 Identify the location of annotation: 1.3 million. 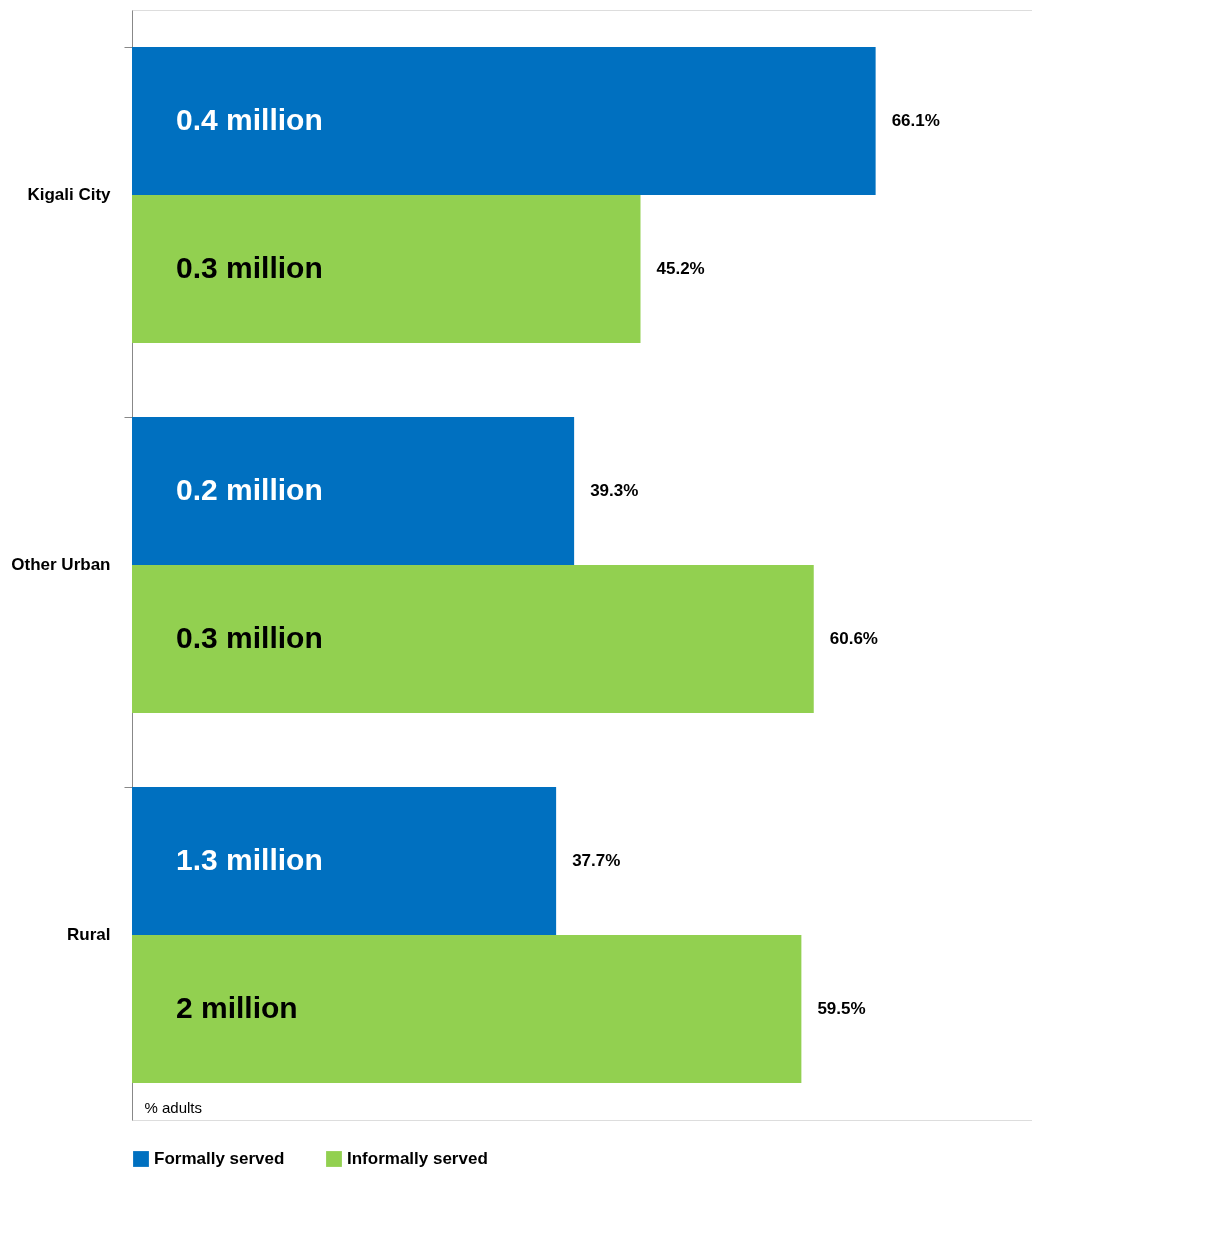
(249, 859).